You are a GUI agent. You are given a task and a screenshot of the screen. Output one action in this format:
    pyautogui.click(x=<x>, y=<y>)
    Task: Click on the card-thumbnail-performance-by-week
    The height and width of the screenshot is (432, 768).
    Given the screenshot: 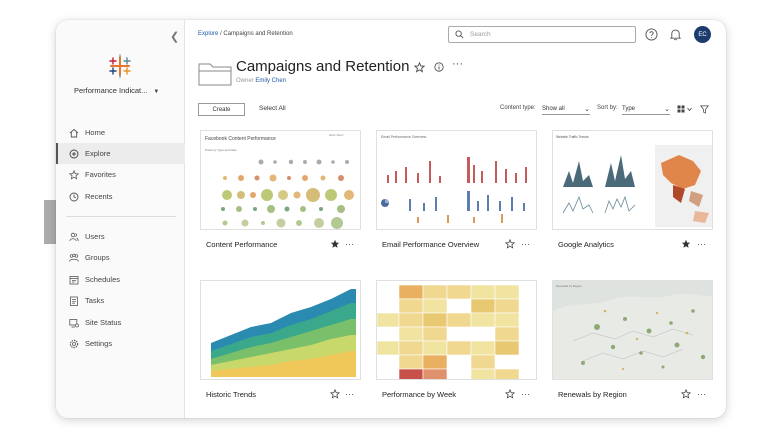 What is the action you would take?
    pyautogui.click(x=456, y=330)
    